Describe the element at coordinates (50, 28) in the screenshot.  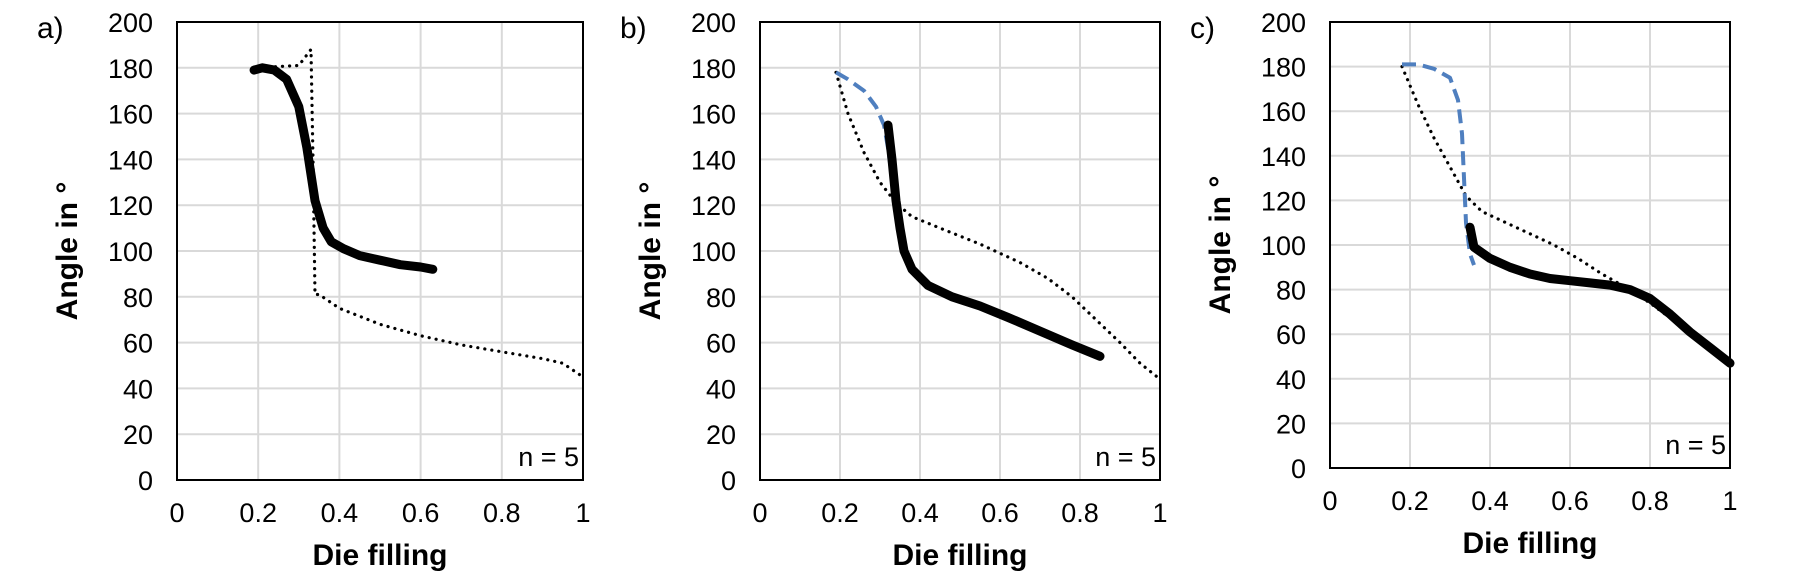
I see `panel-label: a)` at that location.